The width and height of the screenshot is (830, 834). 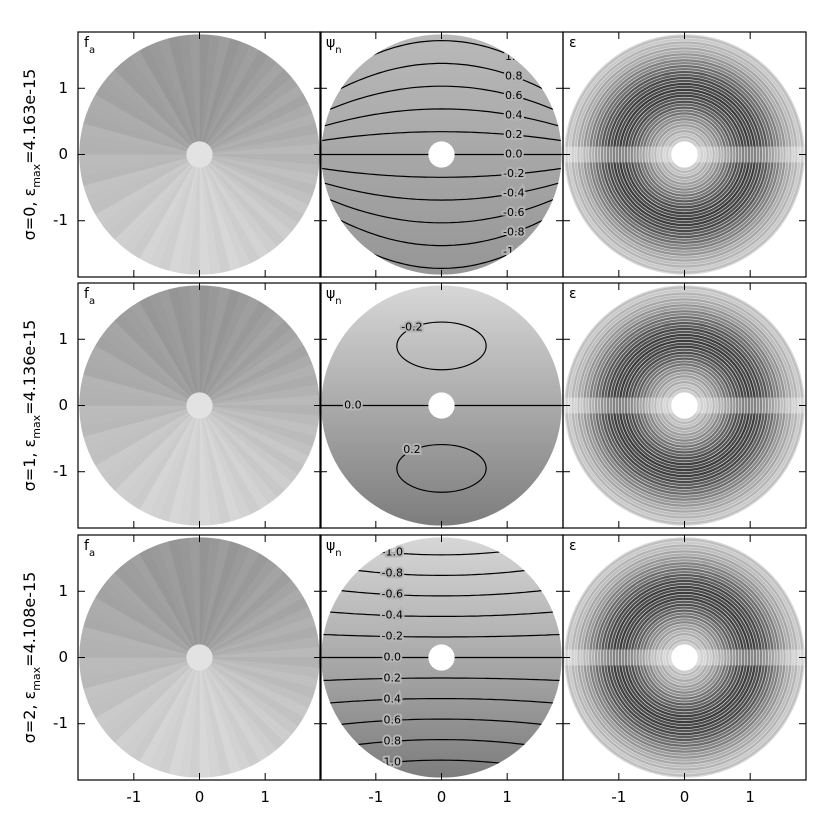 What do you see at coordinates (750, 797) in the screenshot?
I see `x-tick-label: 1` at bounding box center [750, 797].